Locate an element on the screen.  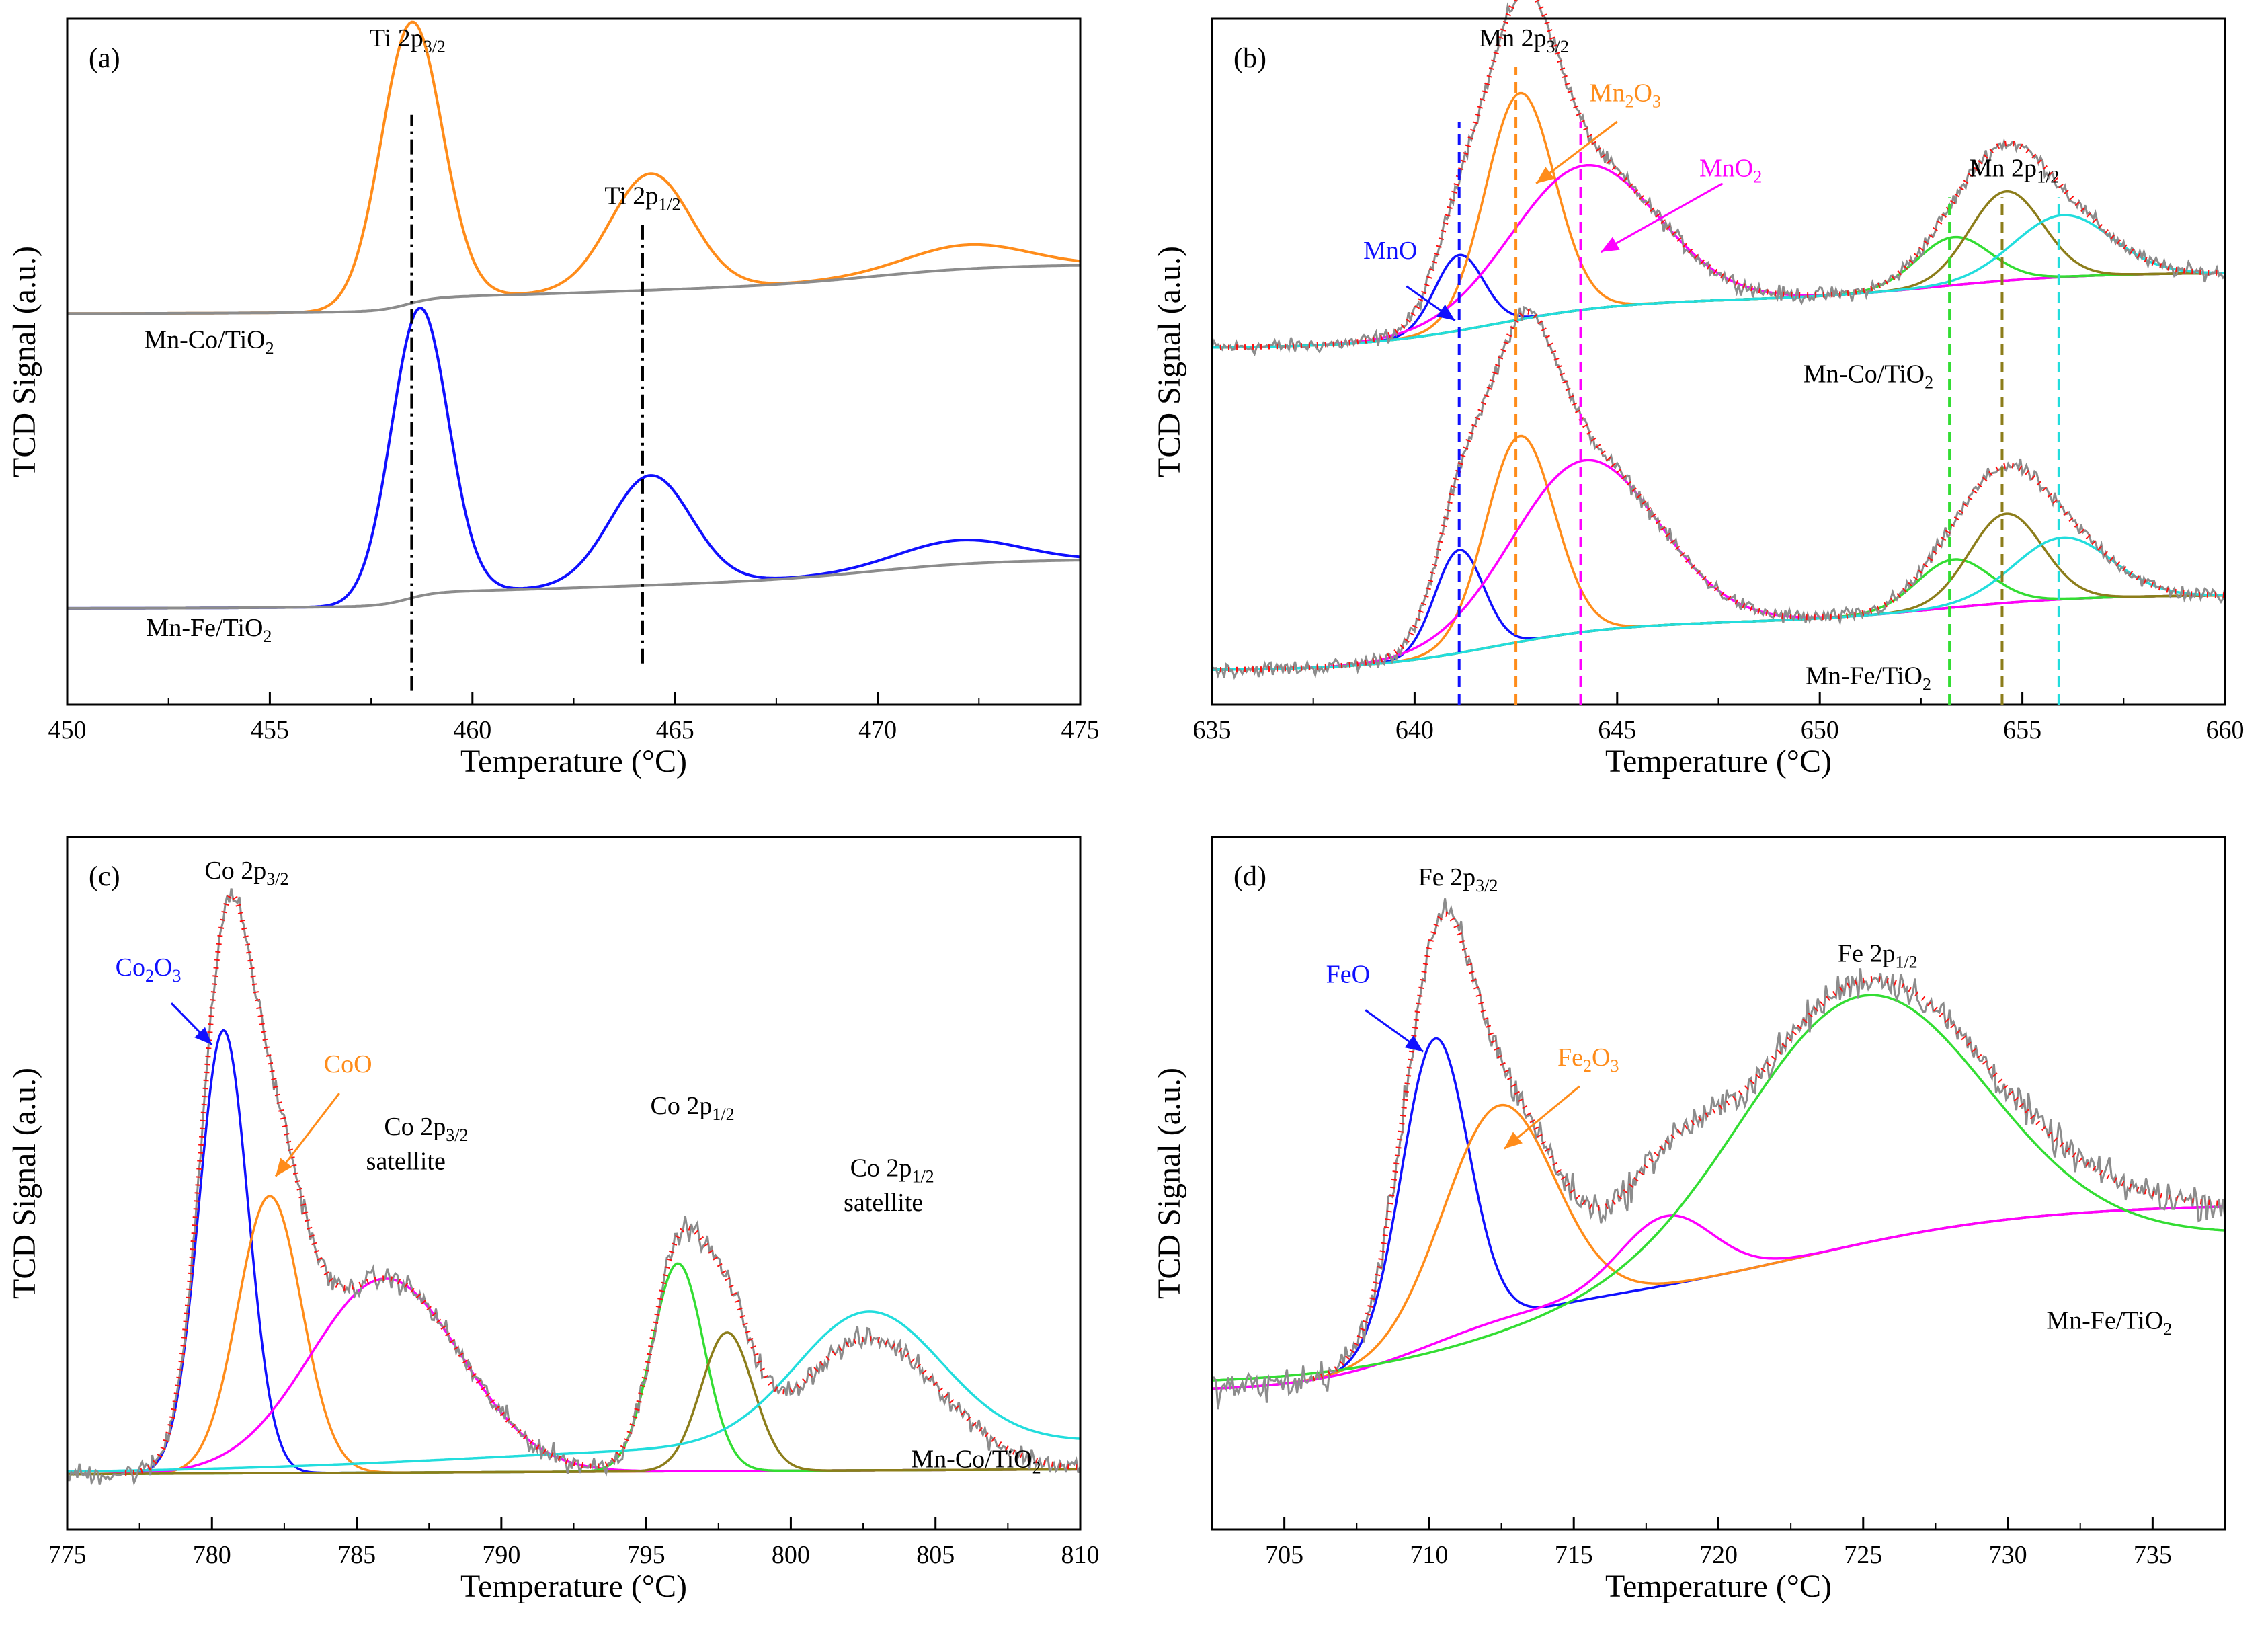
annotation: Fe2O3 is located at coordinates (1588, 1059).